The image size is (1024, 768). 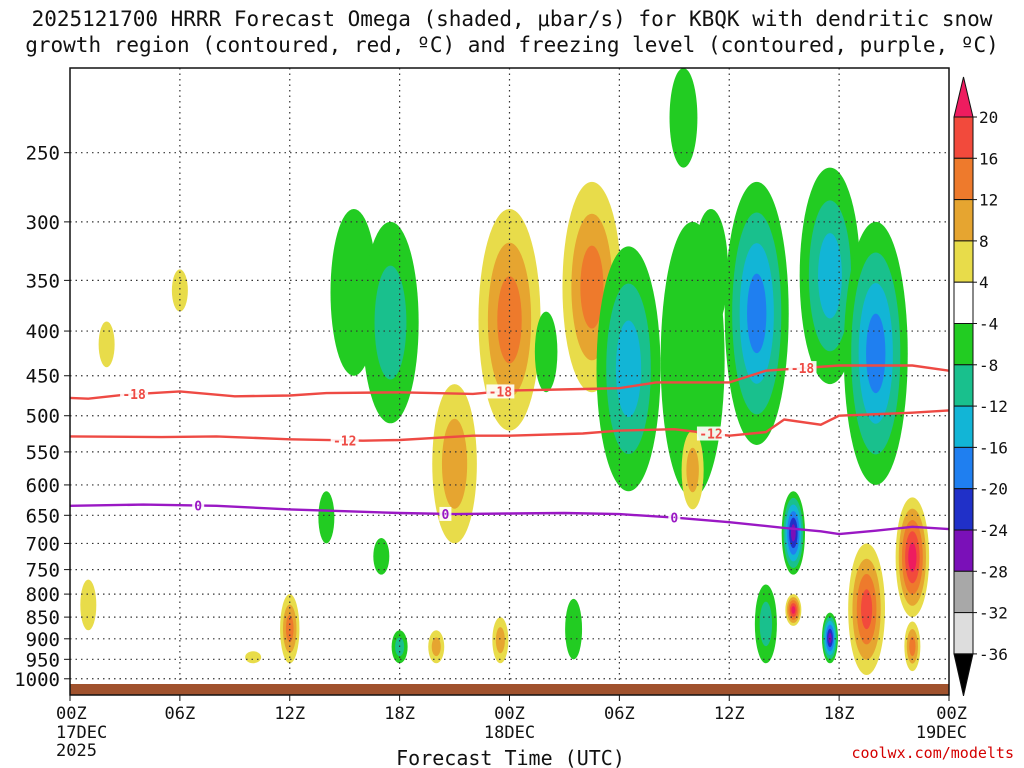 What do you see at coordinates (43, 332) in the screenshot?
I see `y-tick-label-400: 400` at bounding box center [43, 332].